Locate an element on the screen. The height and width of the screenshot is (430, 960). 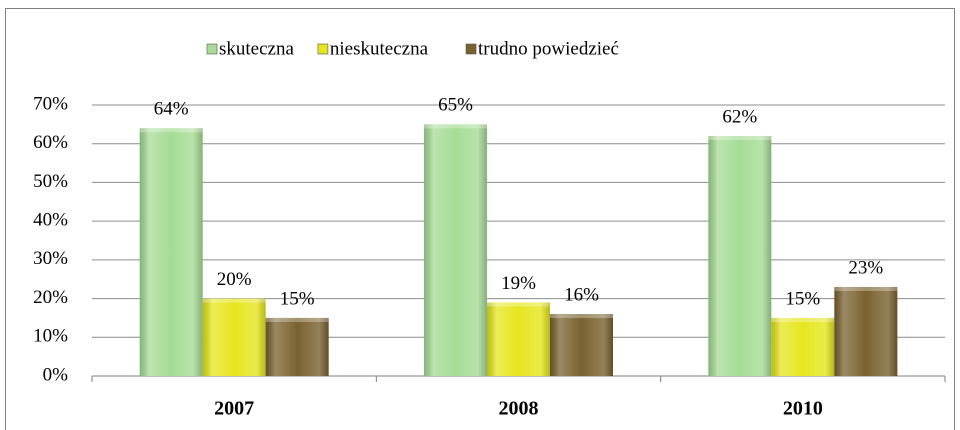
data-label: 23% is located at coordinates (865, 267).